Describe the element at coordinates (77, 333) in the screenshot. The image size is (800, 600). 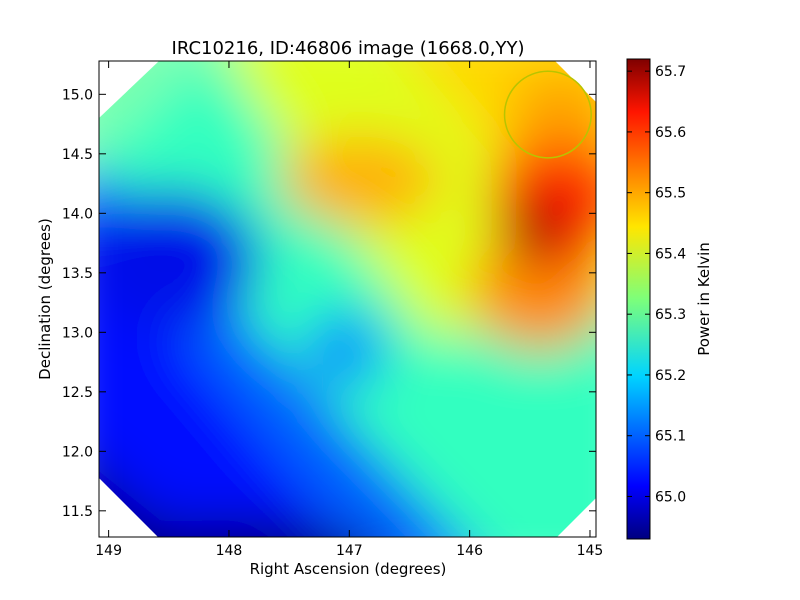
I see `y-tick-label: 13.0` at that location.